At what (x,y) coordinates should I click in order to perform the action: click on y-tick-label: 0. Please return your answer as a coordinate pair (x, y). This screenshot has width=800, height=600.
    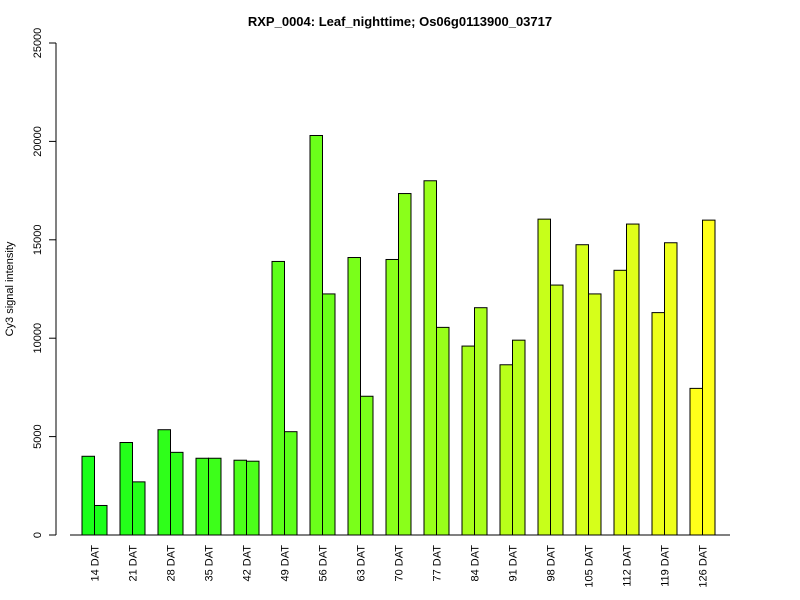
    Looking at the image, I should click on (38, 535).